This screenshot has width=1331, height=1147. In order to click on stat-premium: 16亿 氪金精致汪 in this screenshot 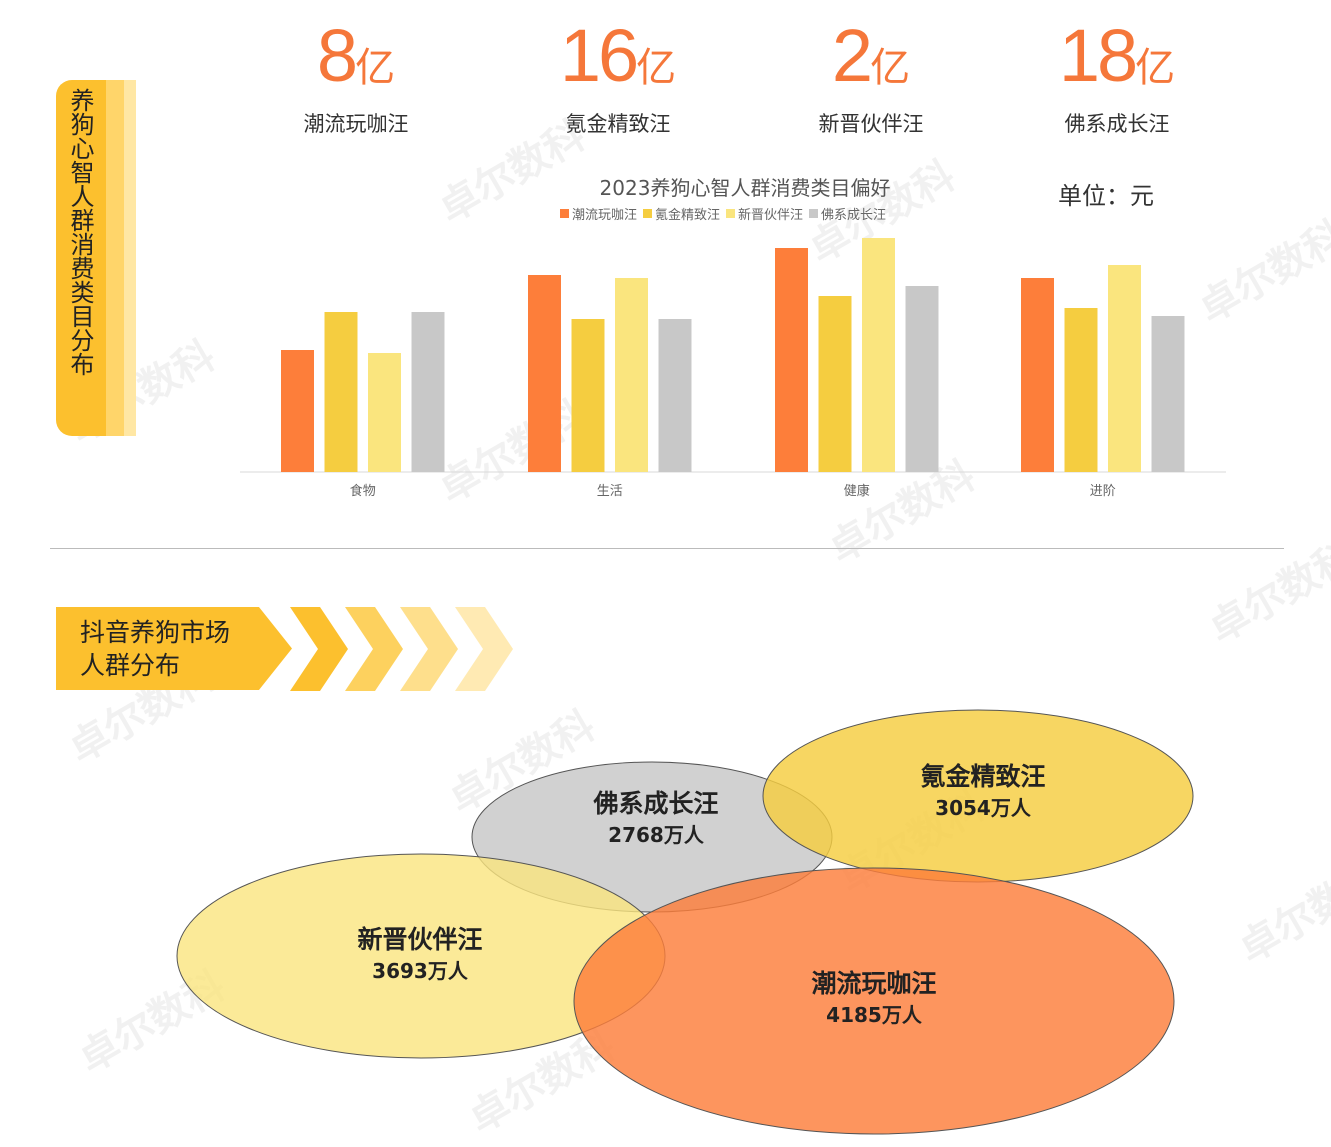, I will do `click(618, 78)`.